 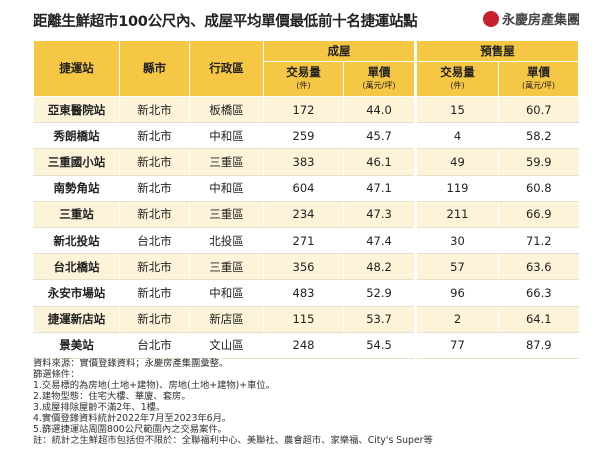 I want to click on table-cell: 87.9, so click(x=538, y=345).